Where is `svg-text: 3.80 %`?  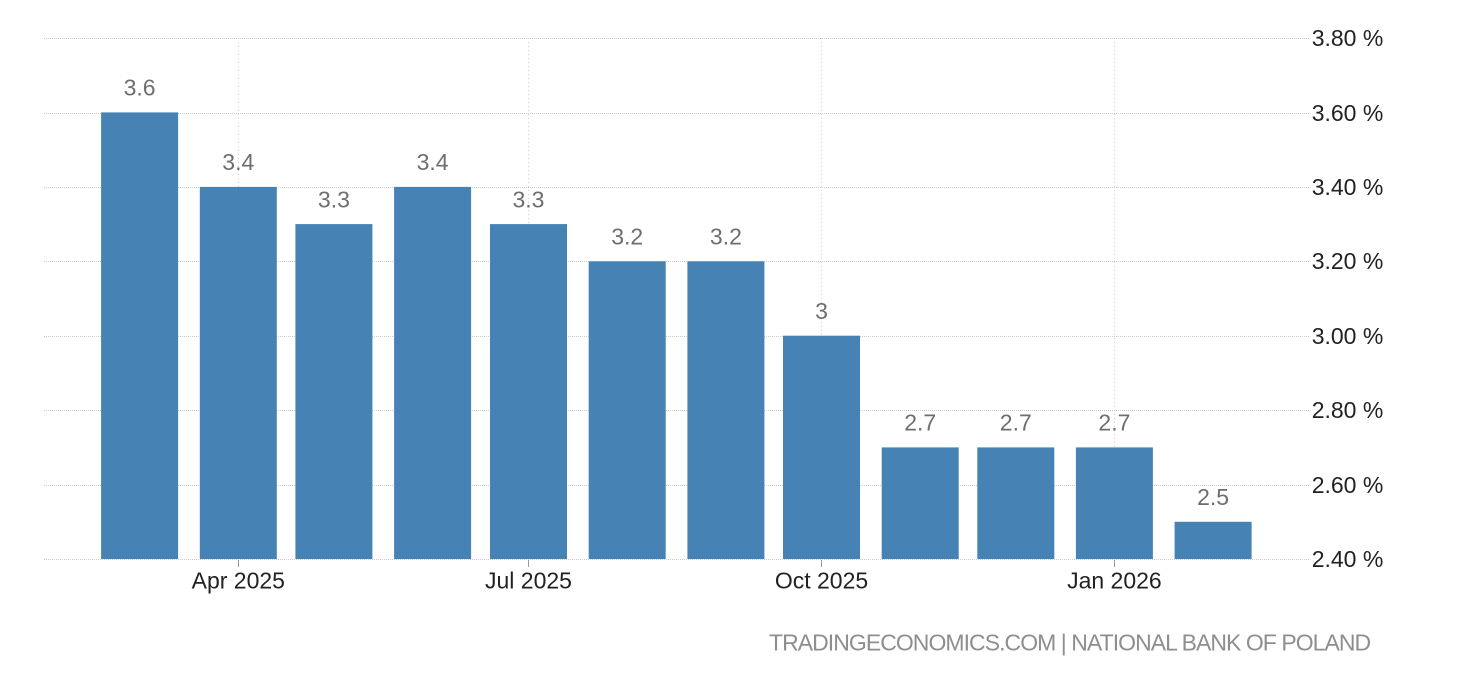 svg-text: 3.80 % is located at coordinates (1348, 38).